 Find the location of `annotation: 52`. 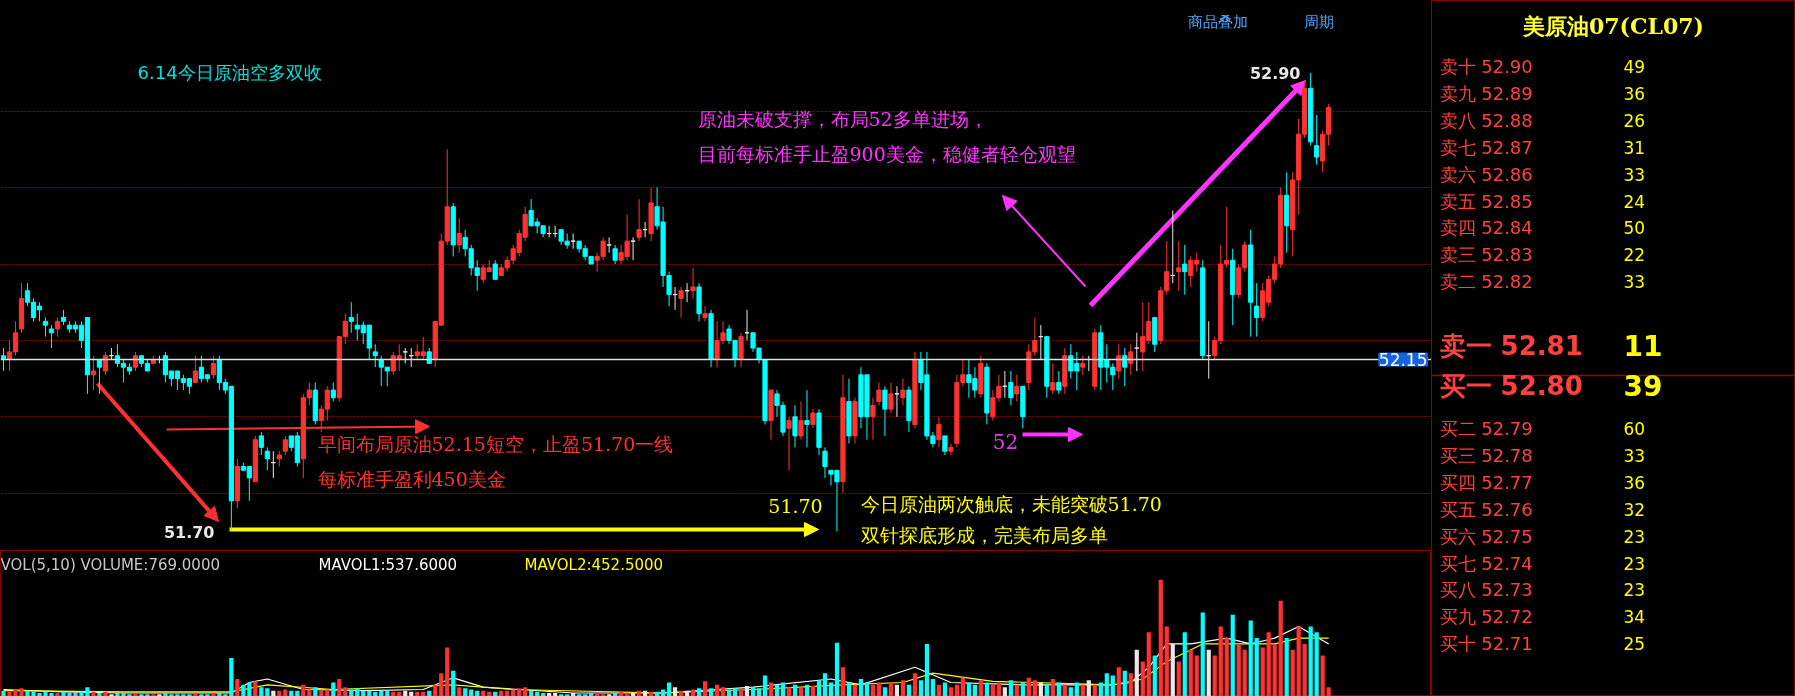

annotation: 52 is located at coordinates (1005, 442).